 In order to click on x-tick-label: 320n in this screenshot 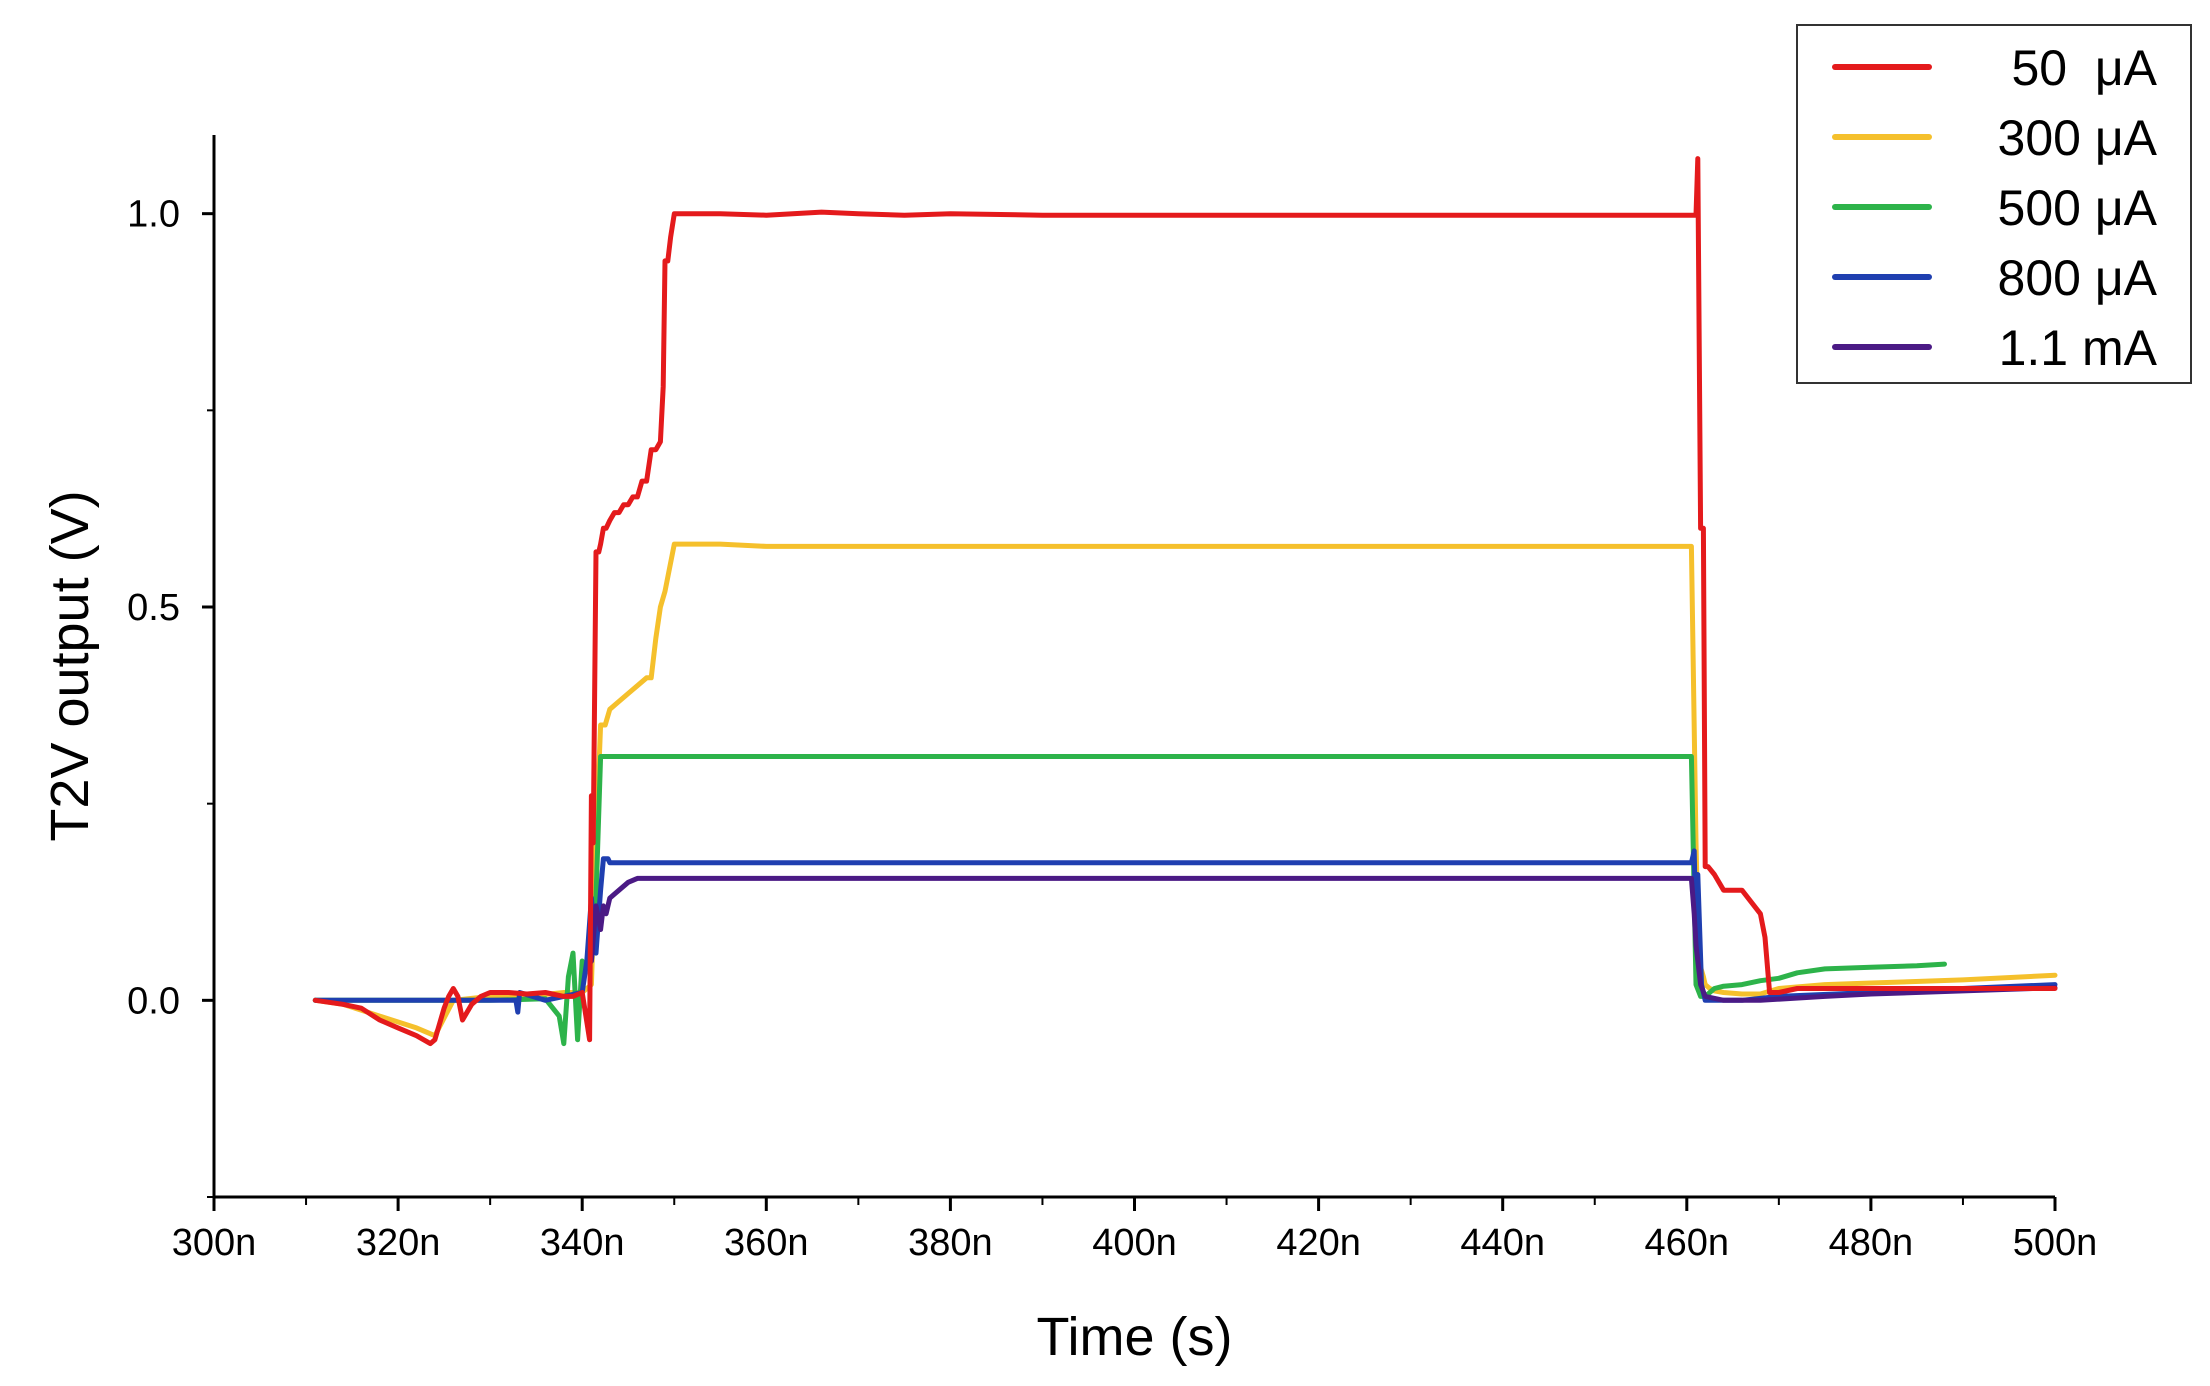, I will do `click(398, 1243)`.